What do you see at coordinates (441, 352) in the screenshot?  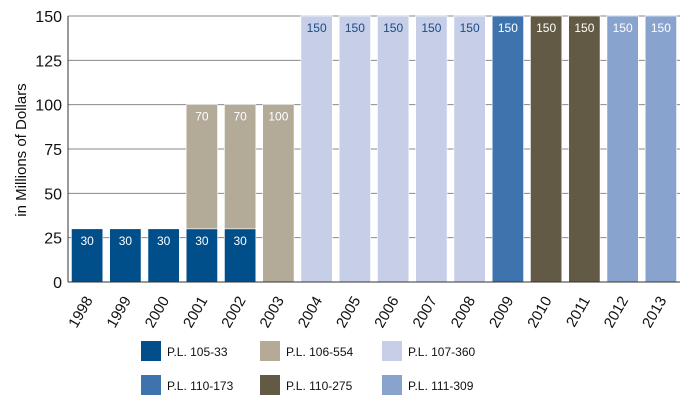 I see `legend-label: P.L. 107-360` at bounding box center [441, 352].